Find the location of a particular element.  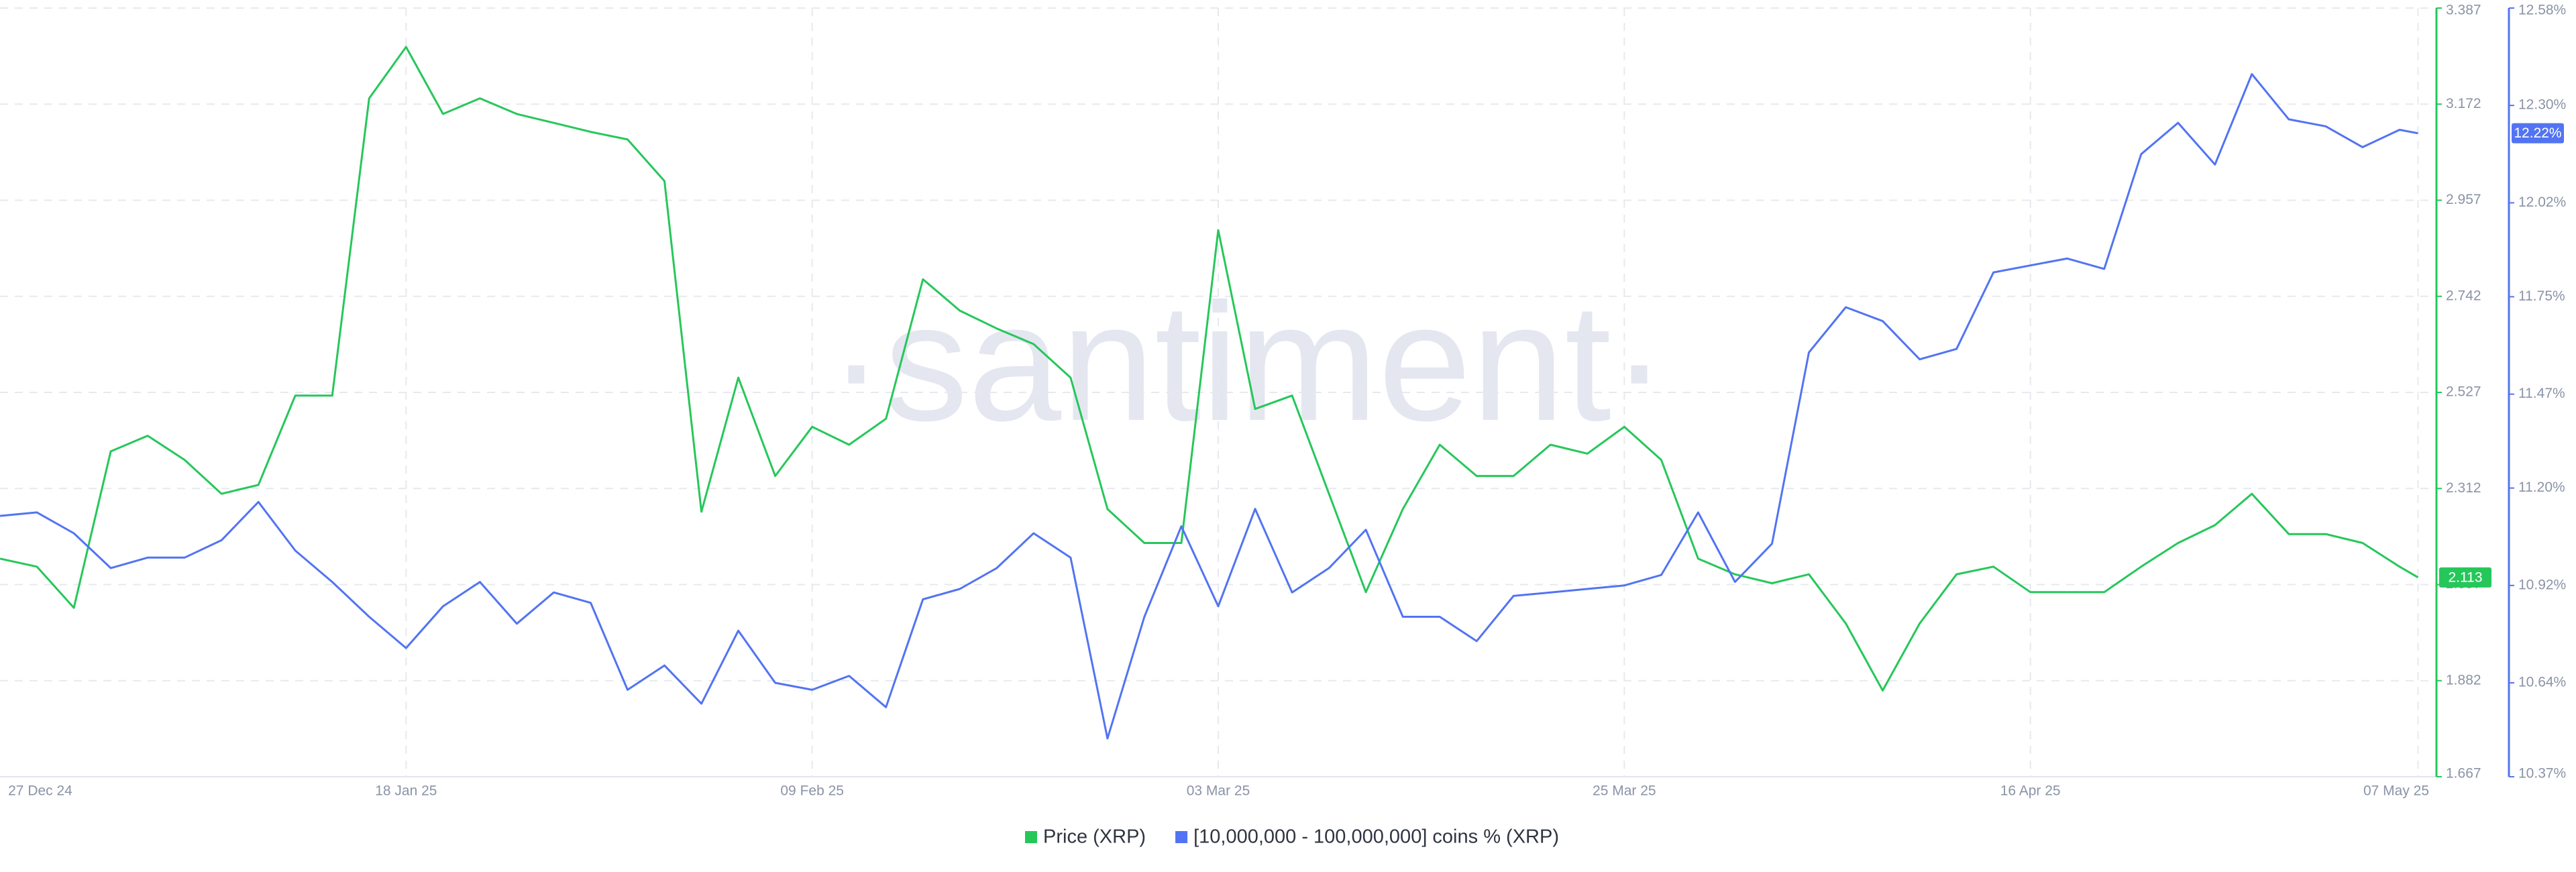

y2-tick-label: 11.20% is located at coordinates (2541, 488).